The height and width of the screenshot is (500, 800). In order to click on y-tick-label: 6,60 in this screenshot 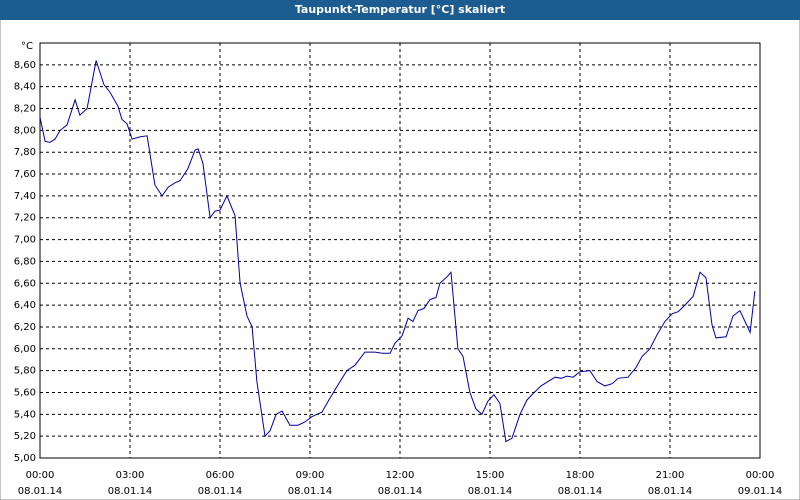, I will do `click(25, 283)`.